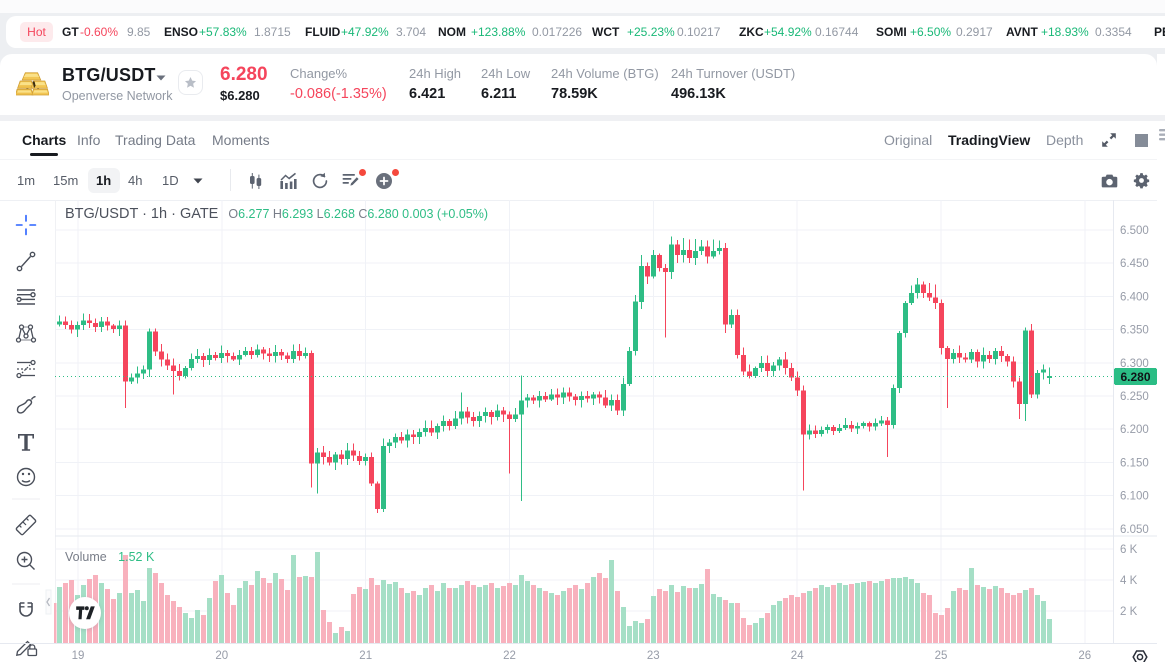 This screenshot has height=662, width=1165. I want to click on svg-text: 6.050, so click(1134, 530).